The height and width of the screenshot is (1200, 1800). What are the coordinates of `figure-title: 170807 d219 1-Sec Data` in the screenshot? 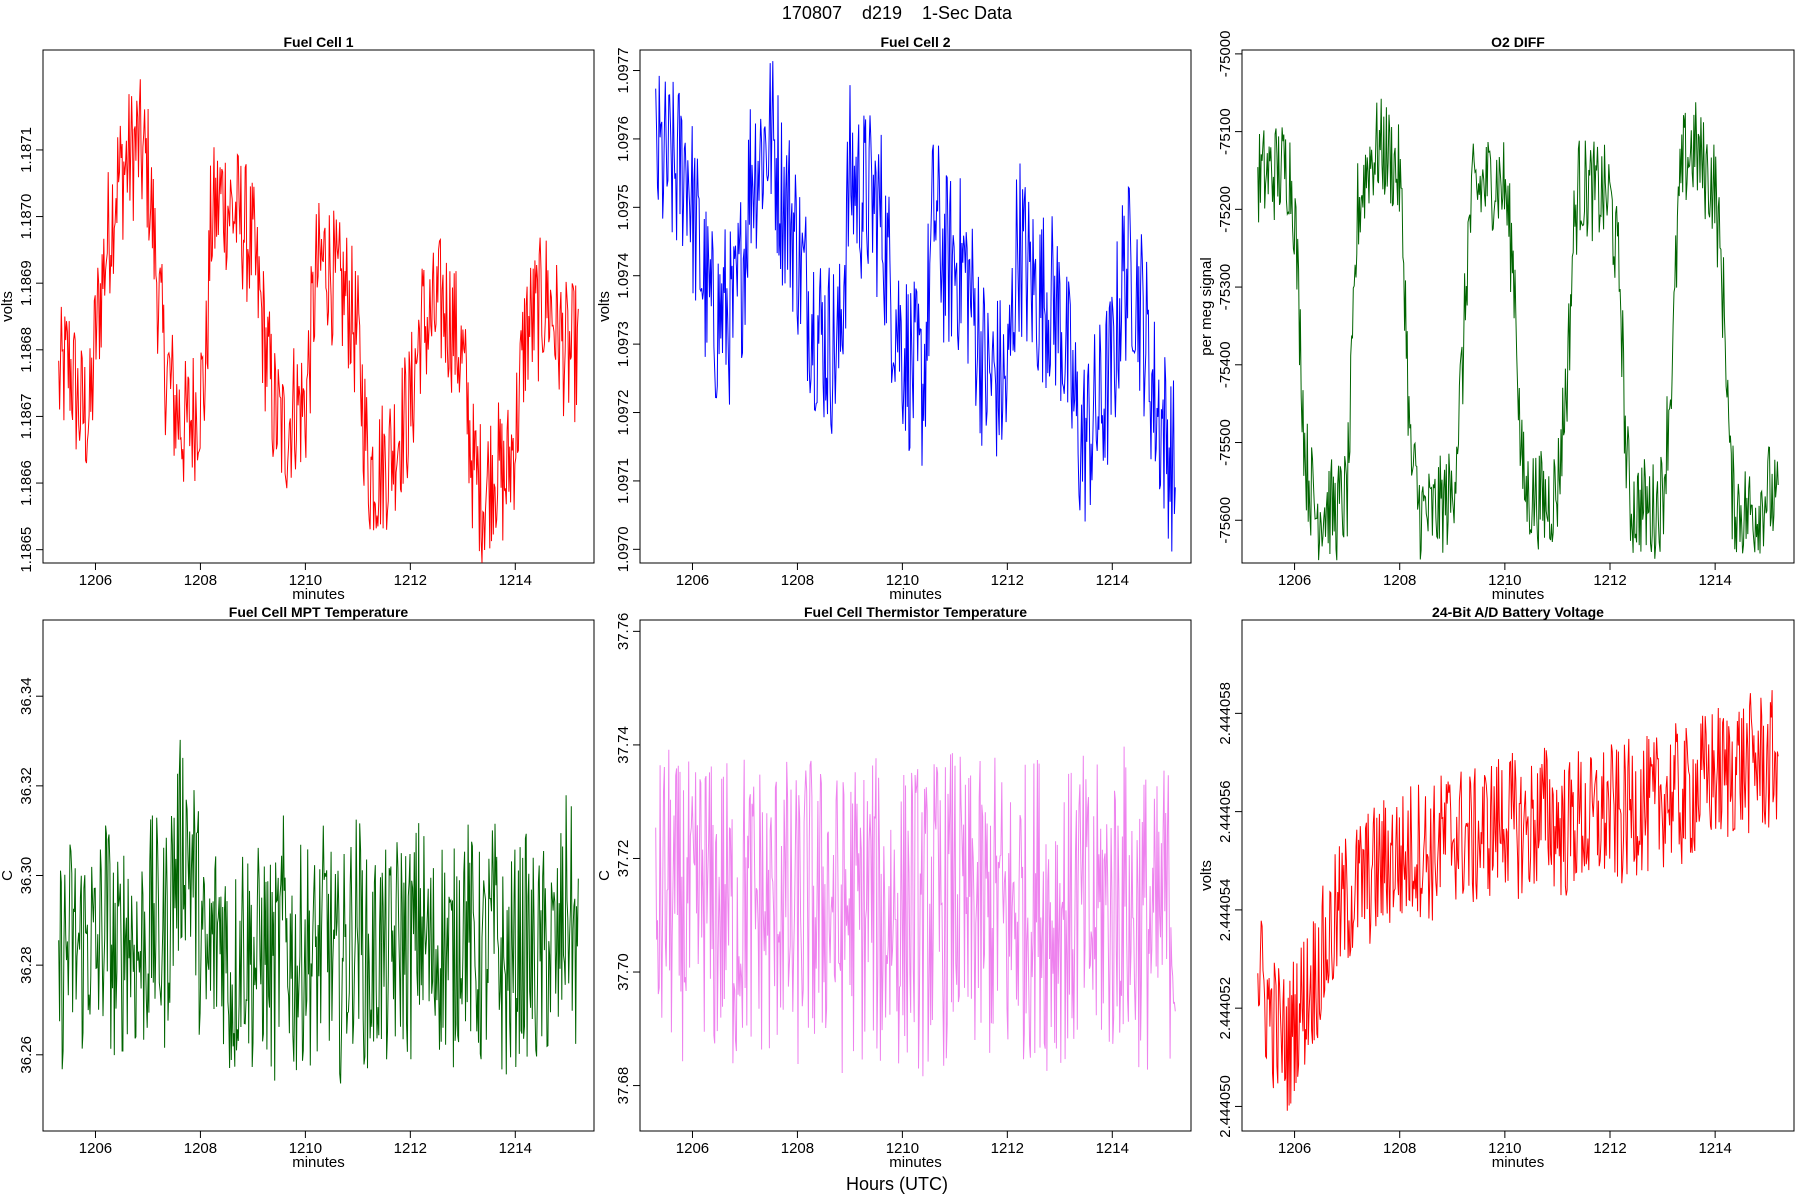 It's located at (897, 13).